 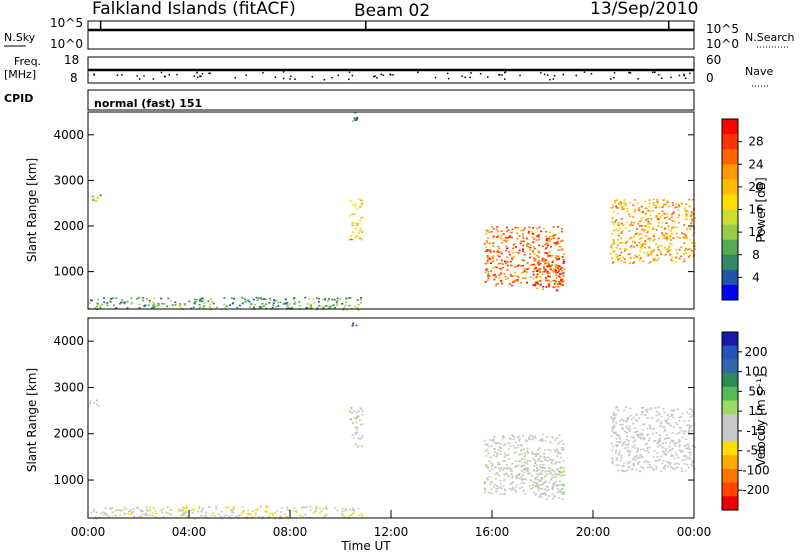 I want to click on freq-label: Freq., so click(x=27, y=61).